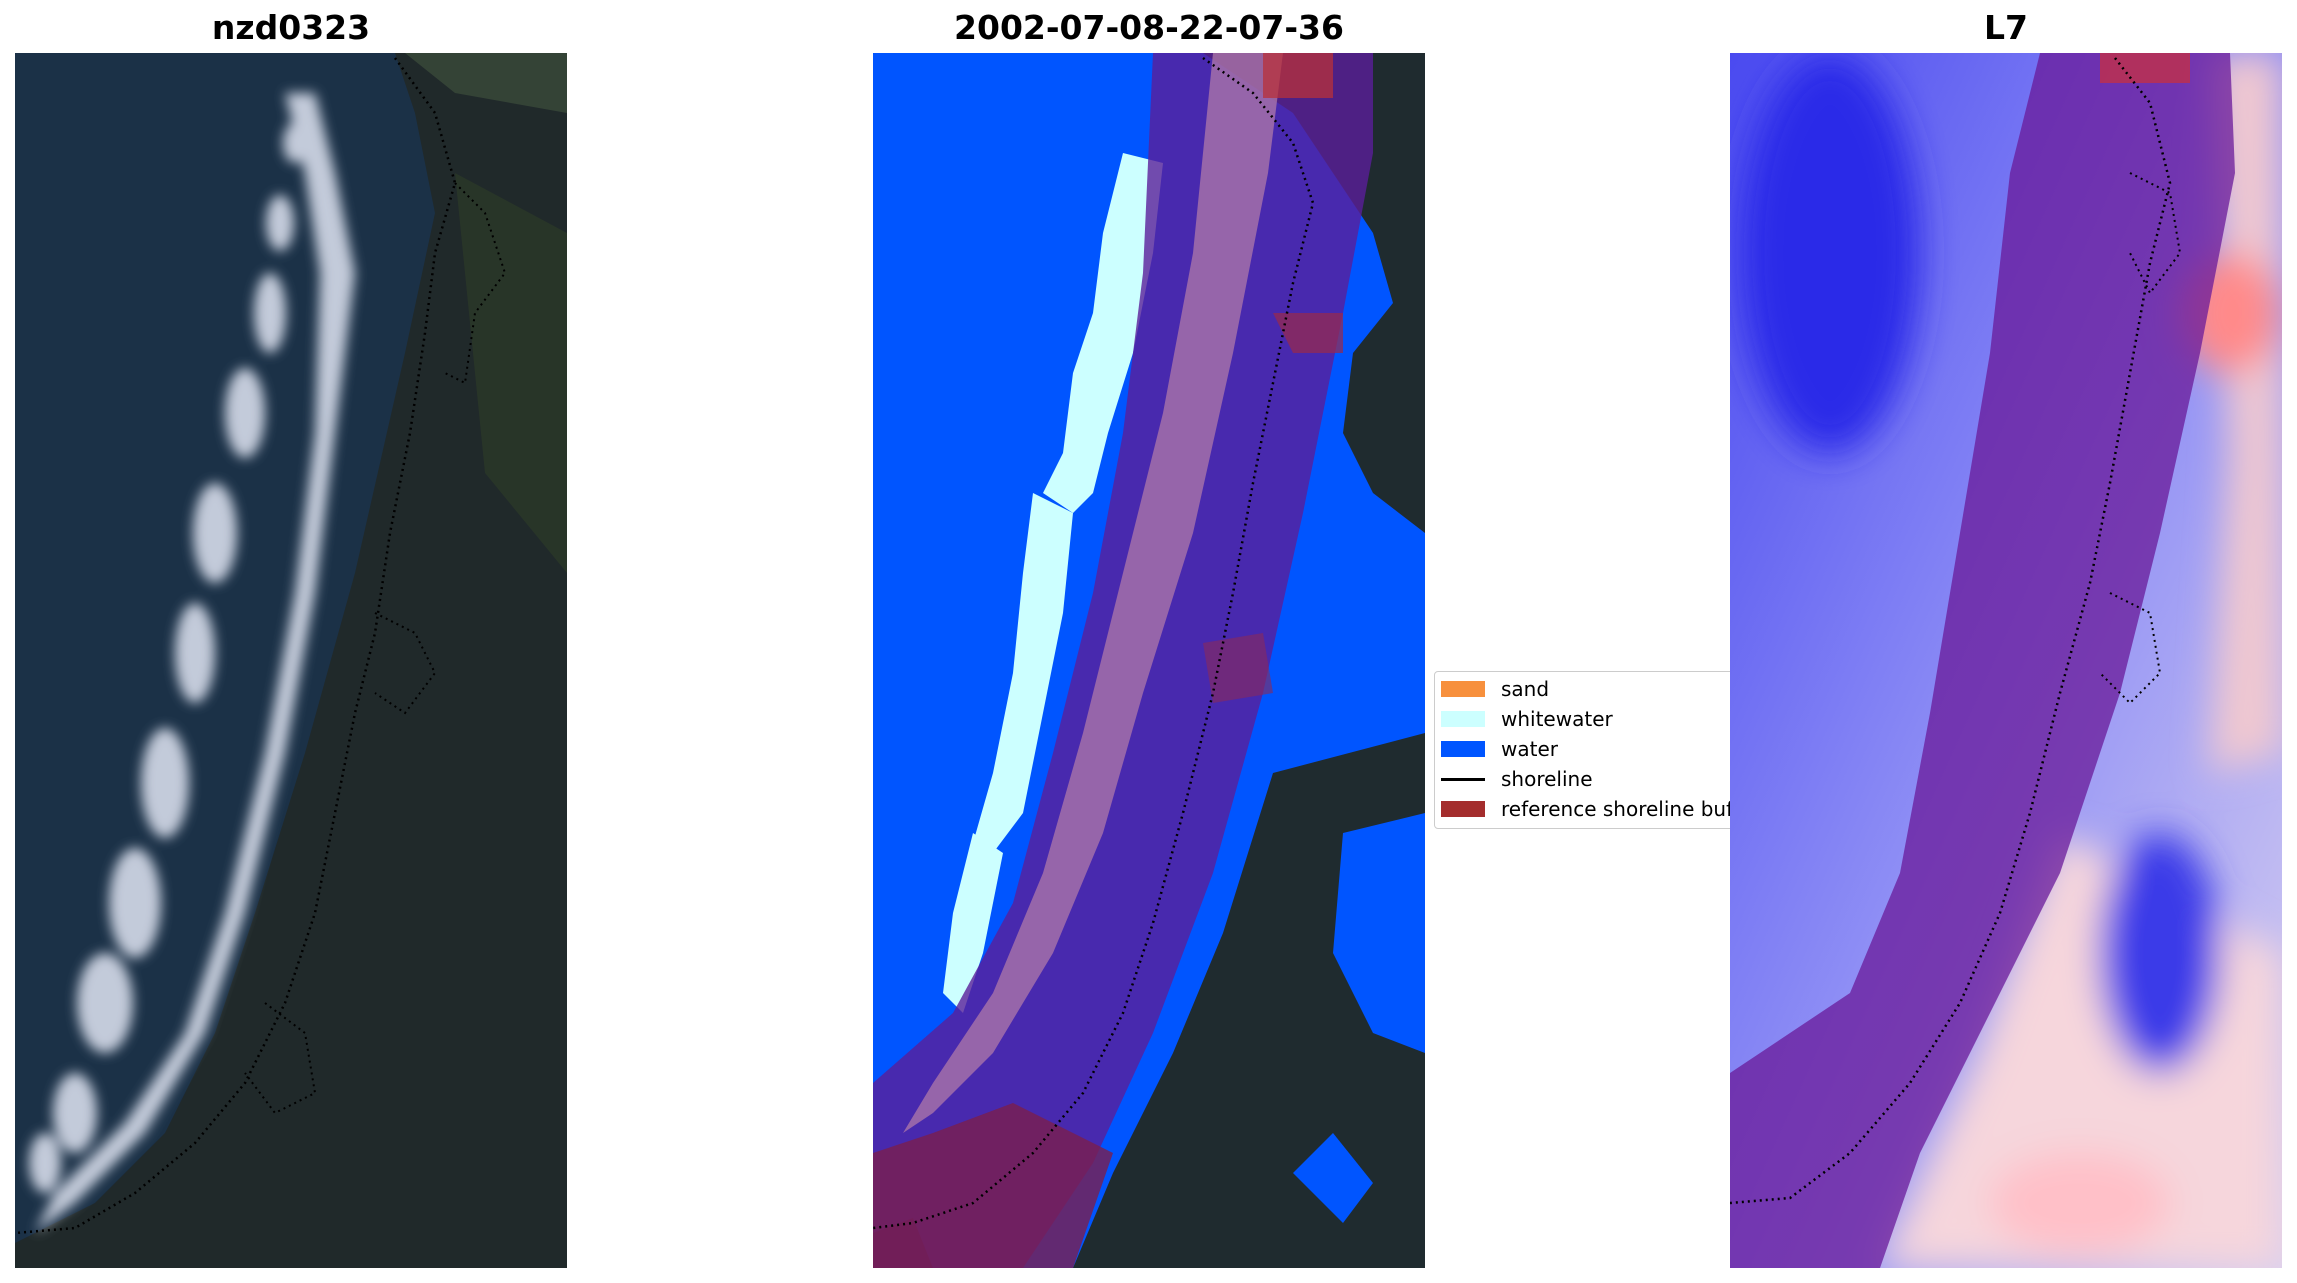 The height and width of the screenshot is (1283, 2297). Describe the element at coordinates (1525, 689) in the screenshot. I see `legend-label: sand` at that location.